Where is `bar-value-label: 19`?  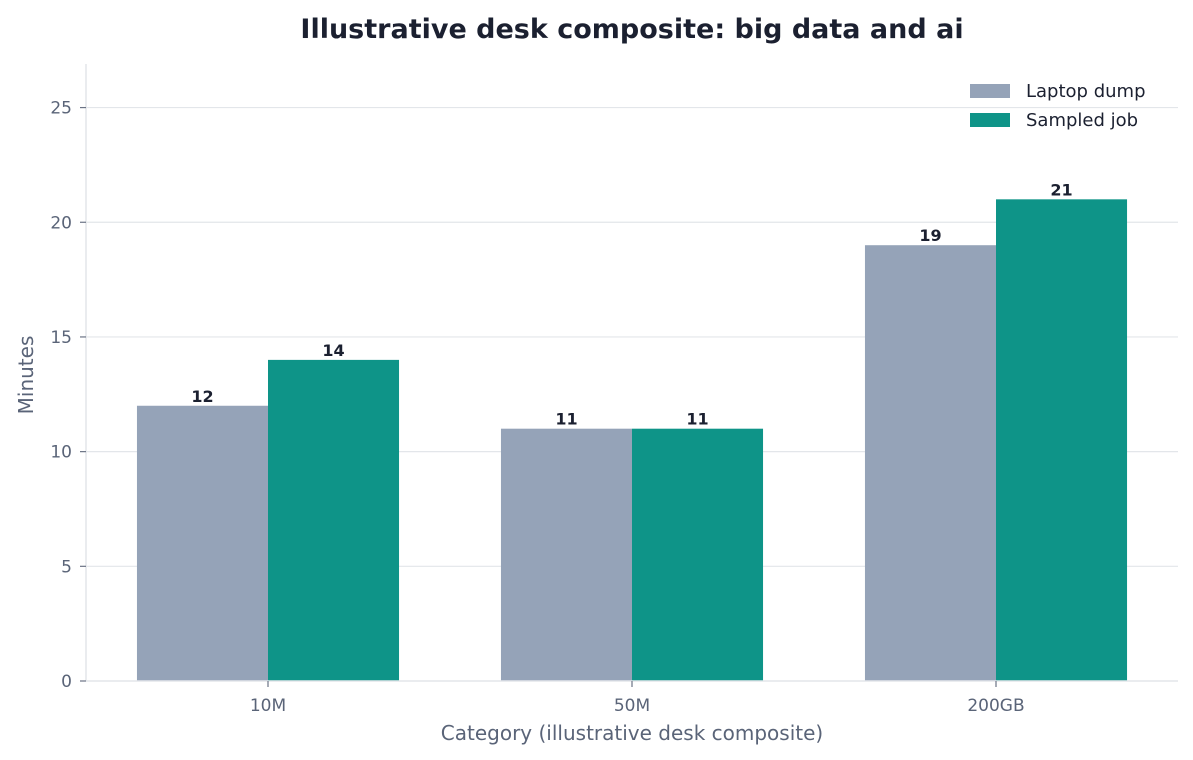 bar-value-label: 19 is located at coordinates (930, 235).